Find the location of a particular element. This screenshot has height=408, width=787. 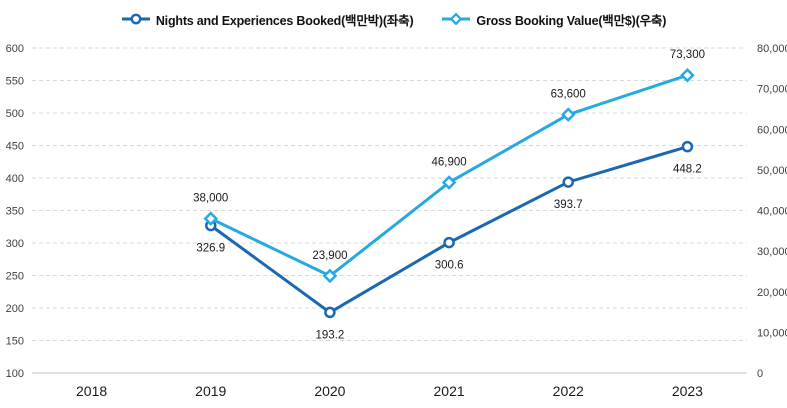

data-label: 326.9 is located at coordinates (210, 249).